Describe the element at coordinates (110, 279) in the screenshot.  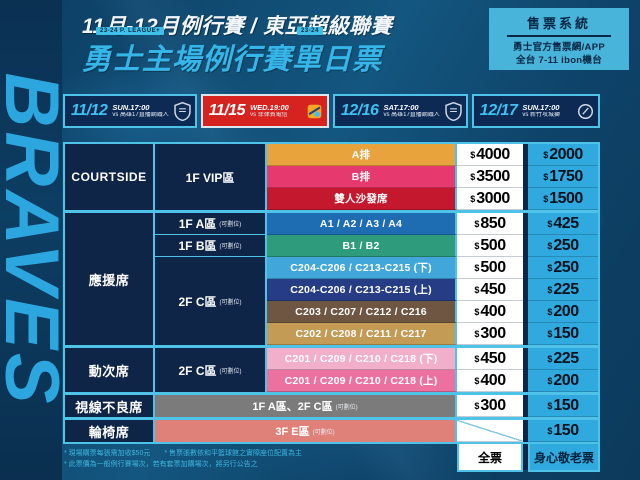
I see `category-cheer: 應援席` at that location.